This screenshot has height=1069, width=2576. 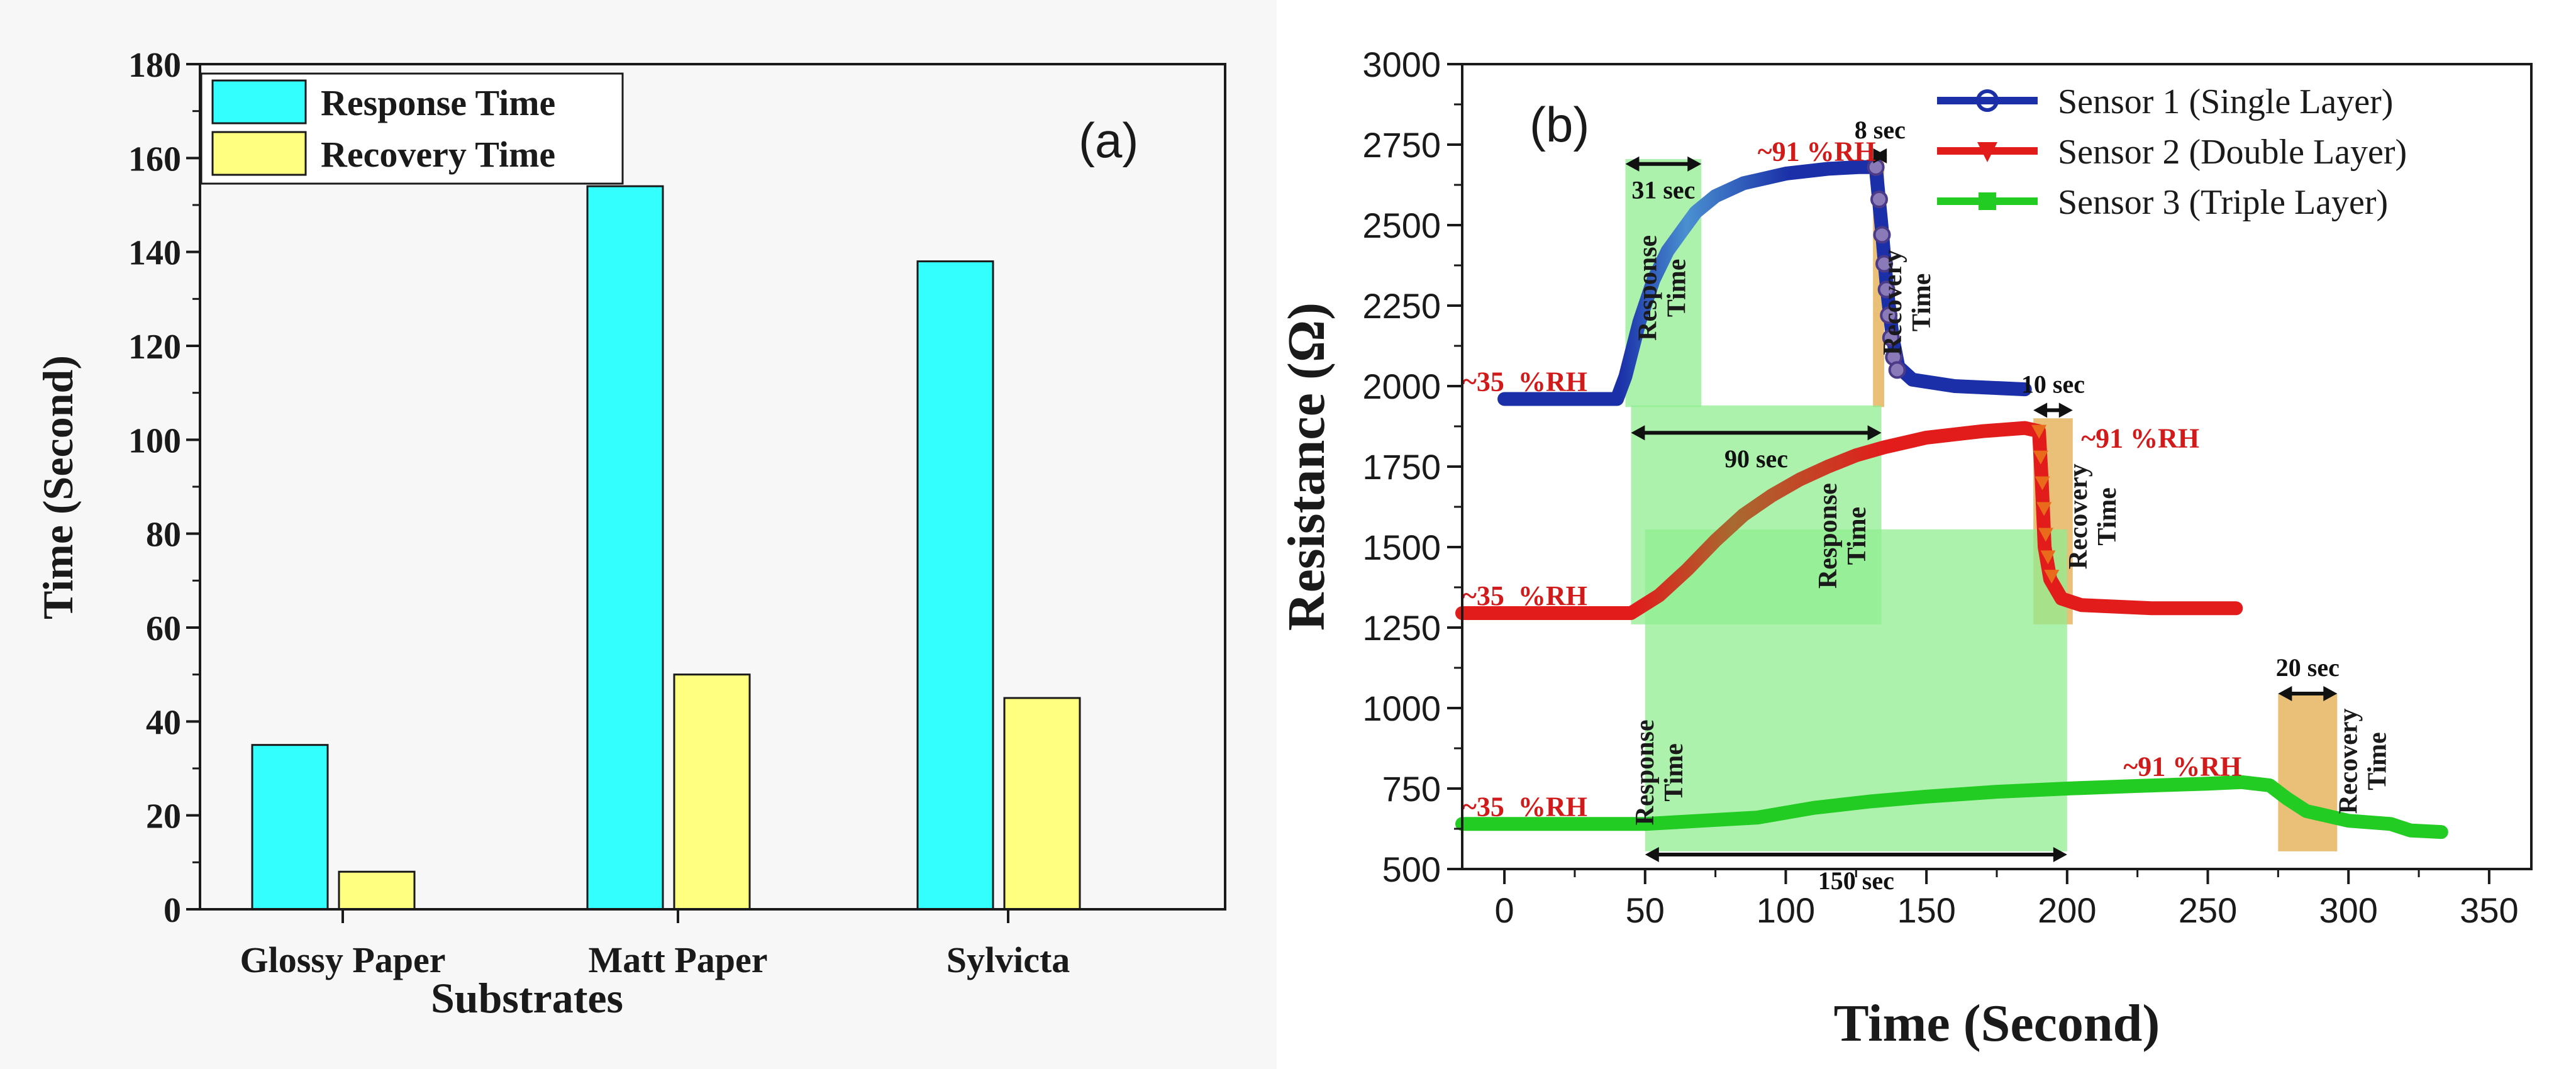 I want to click on b-x-tick-label-0: 0, so click(x=1504, y=910).